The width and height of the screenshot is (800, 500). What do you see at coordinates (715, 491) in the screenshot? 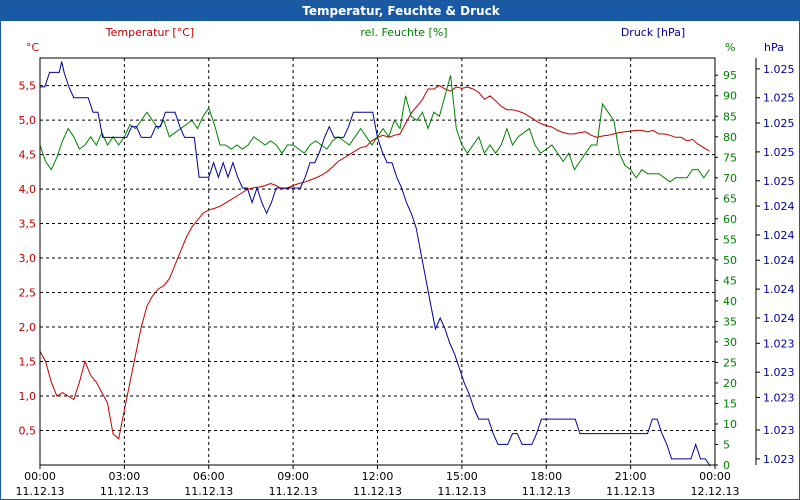
I see `x-tick-date: 12.12.13` at bounding box center [715, 491].